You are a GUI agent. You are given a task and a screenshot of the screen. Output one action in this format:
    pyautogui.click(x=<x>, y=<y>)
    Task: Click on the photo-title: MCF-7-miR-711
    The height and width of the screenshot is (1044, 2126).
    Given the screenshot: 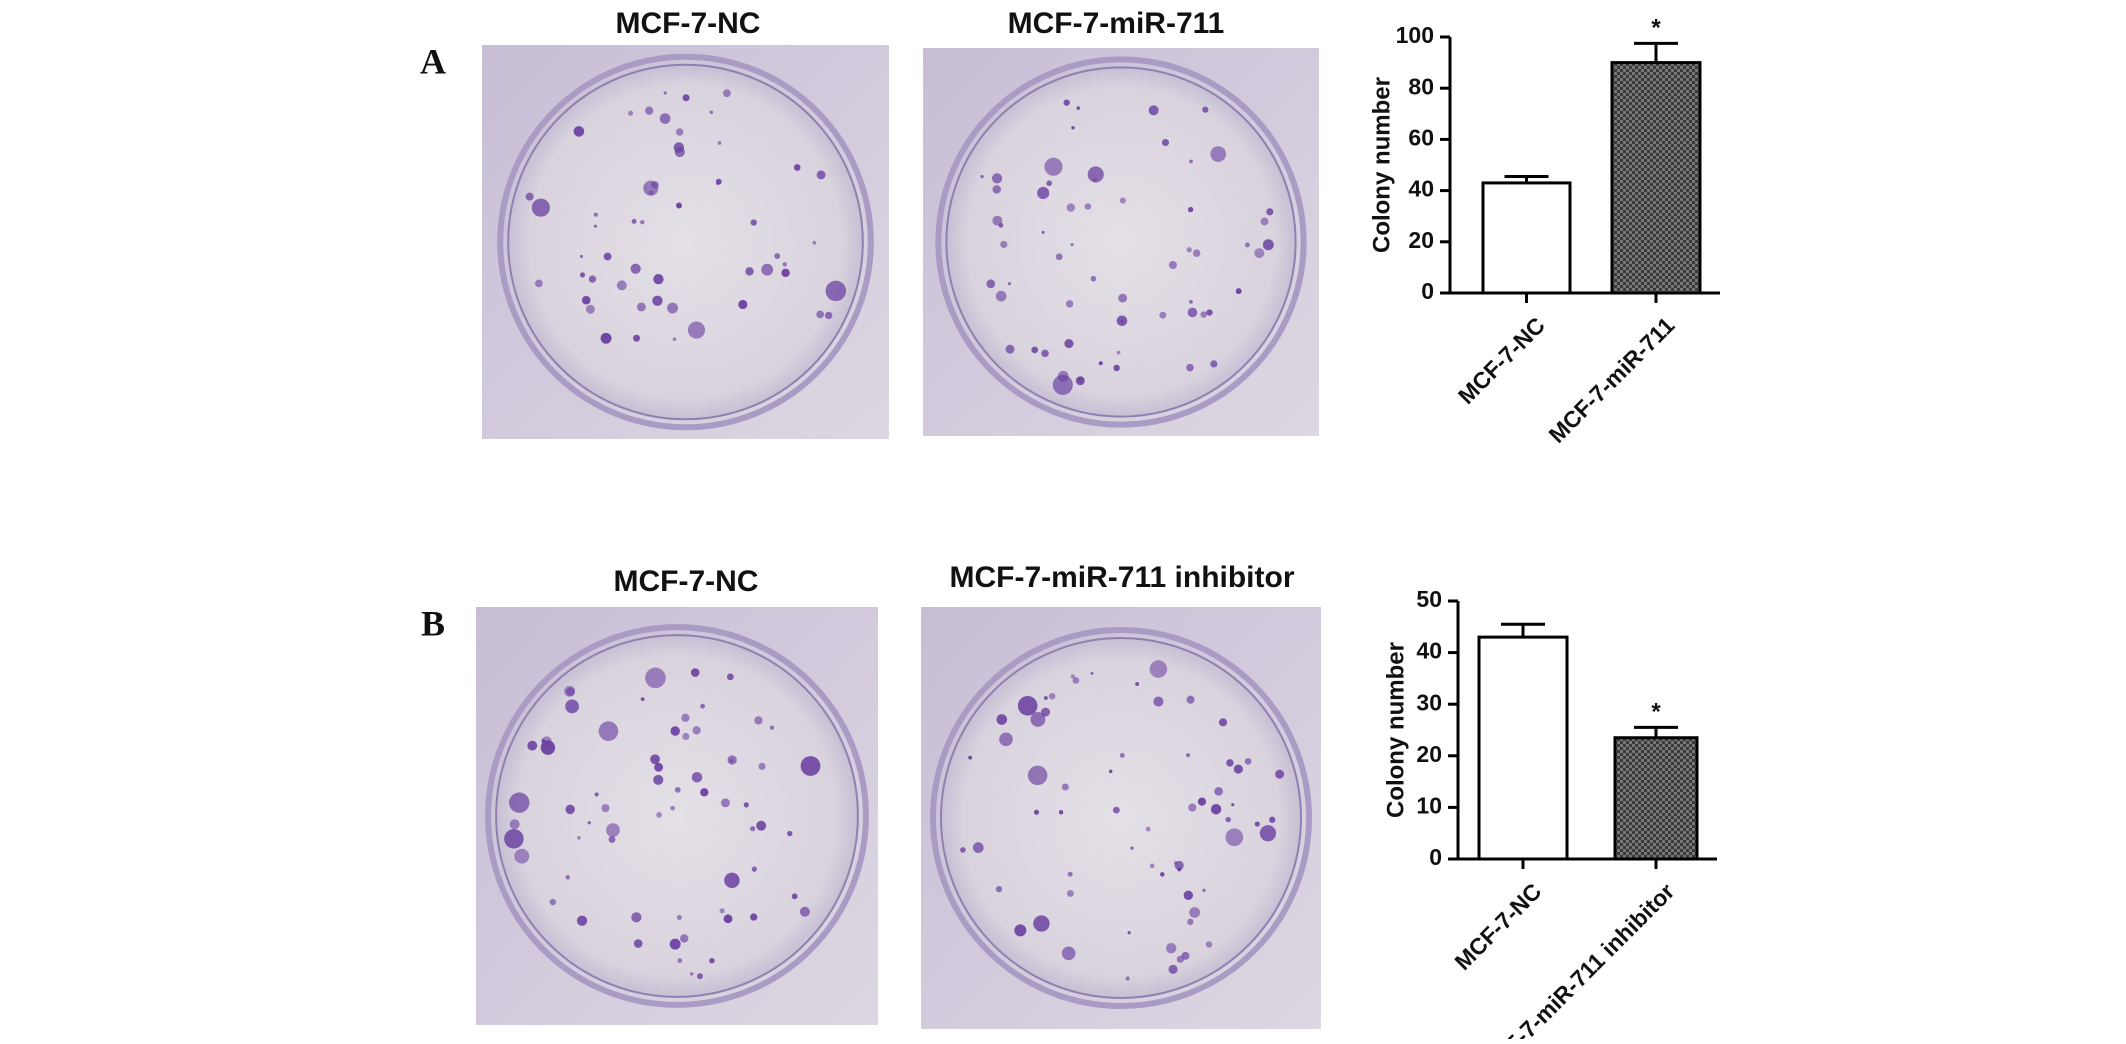 What is the action you would take?
    pyautogui.click(x=1116, y=23)
    